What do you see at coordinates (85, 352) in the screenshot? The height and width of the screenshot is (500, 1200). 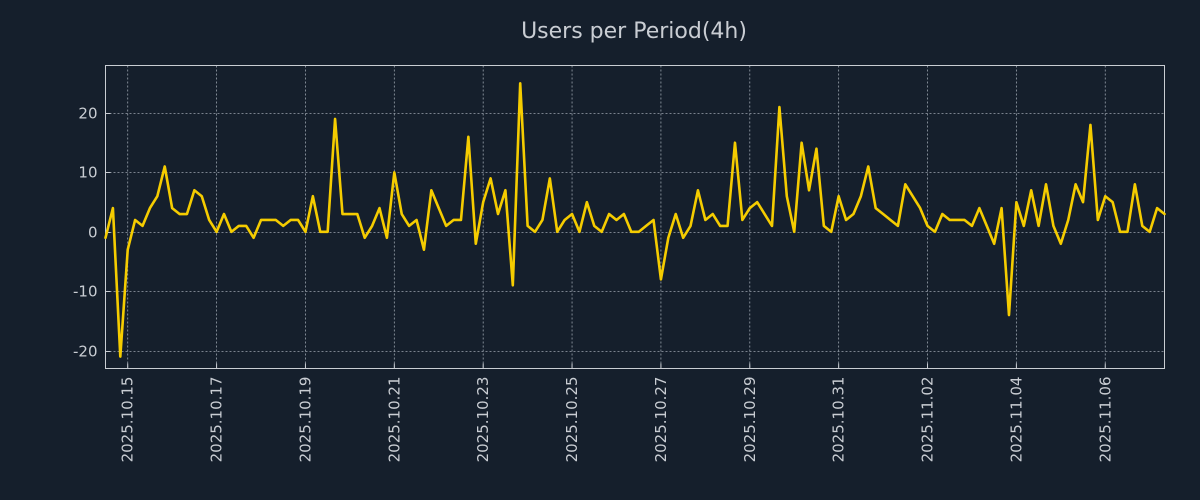 I see `y-tick-label: -20` at bounding box center [85, 352].